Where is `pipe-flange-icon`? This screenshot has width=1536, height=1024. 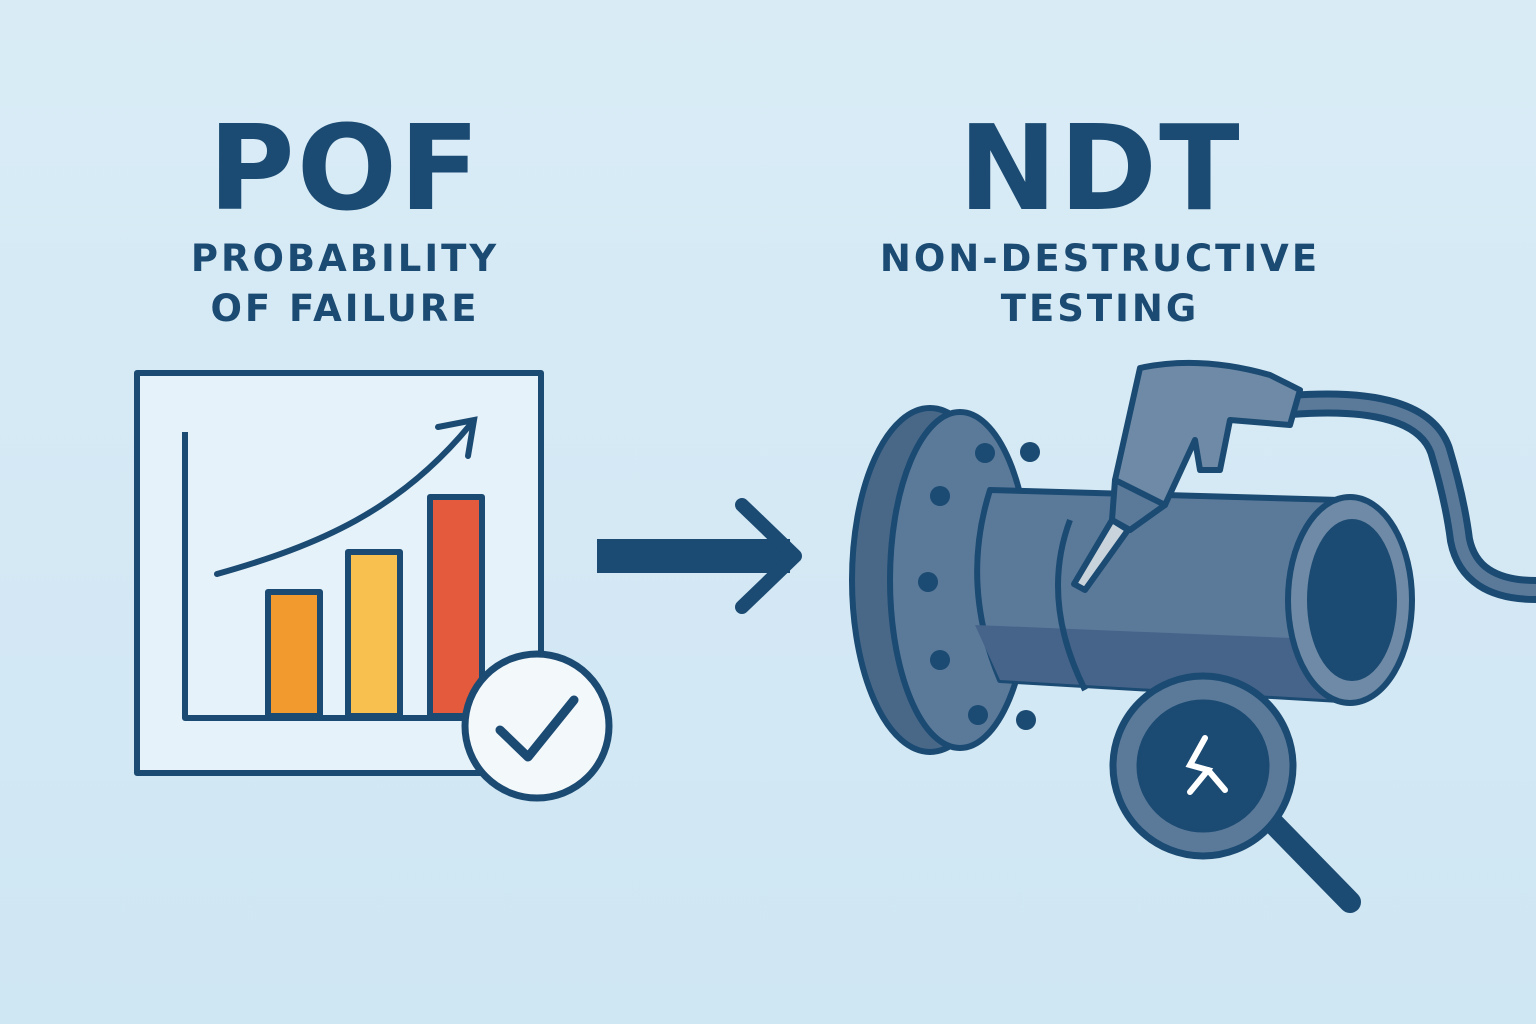
pipe-flange-icon is located at coordinates (1132, 580).